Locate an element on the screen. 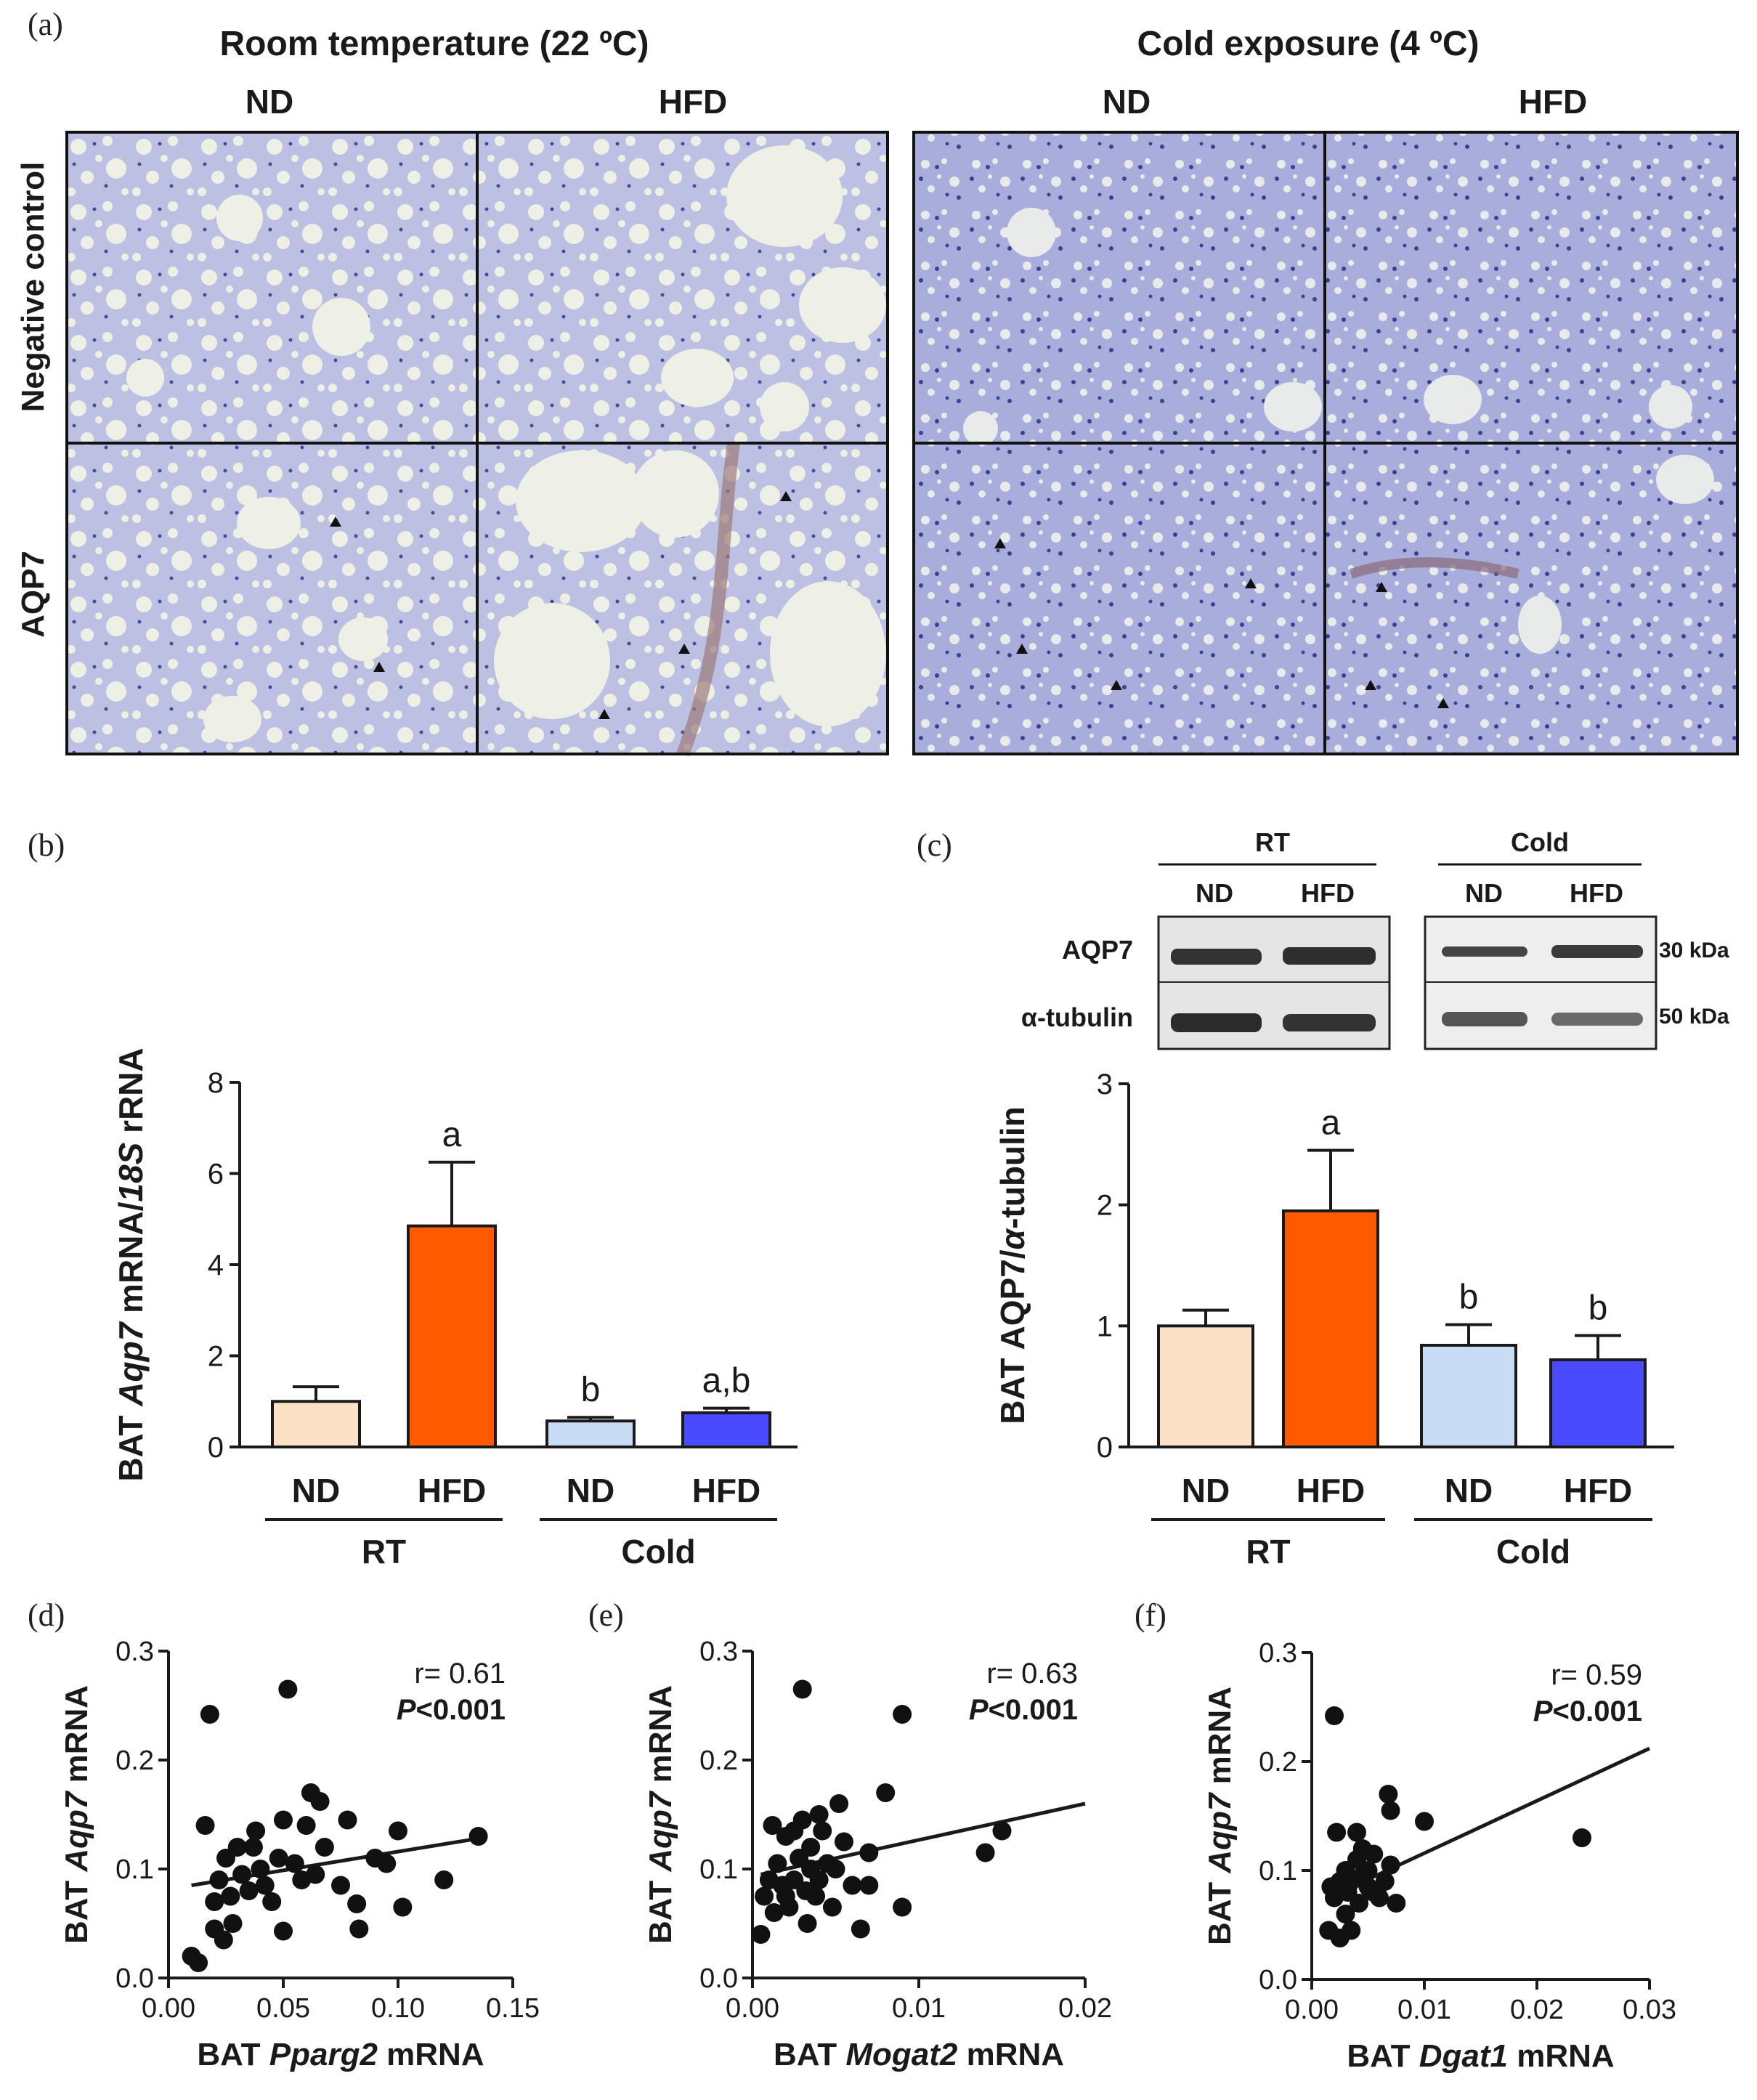 This screenshot has width=1757, height=2100. blot-band-aqp7-rt-hfd is located at coordinates (1329, 956).